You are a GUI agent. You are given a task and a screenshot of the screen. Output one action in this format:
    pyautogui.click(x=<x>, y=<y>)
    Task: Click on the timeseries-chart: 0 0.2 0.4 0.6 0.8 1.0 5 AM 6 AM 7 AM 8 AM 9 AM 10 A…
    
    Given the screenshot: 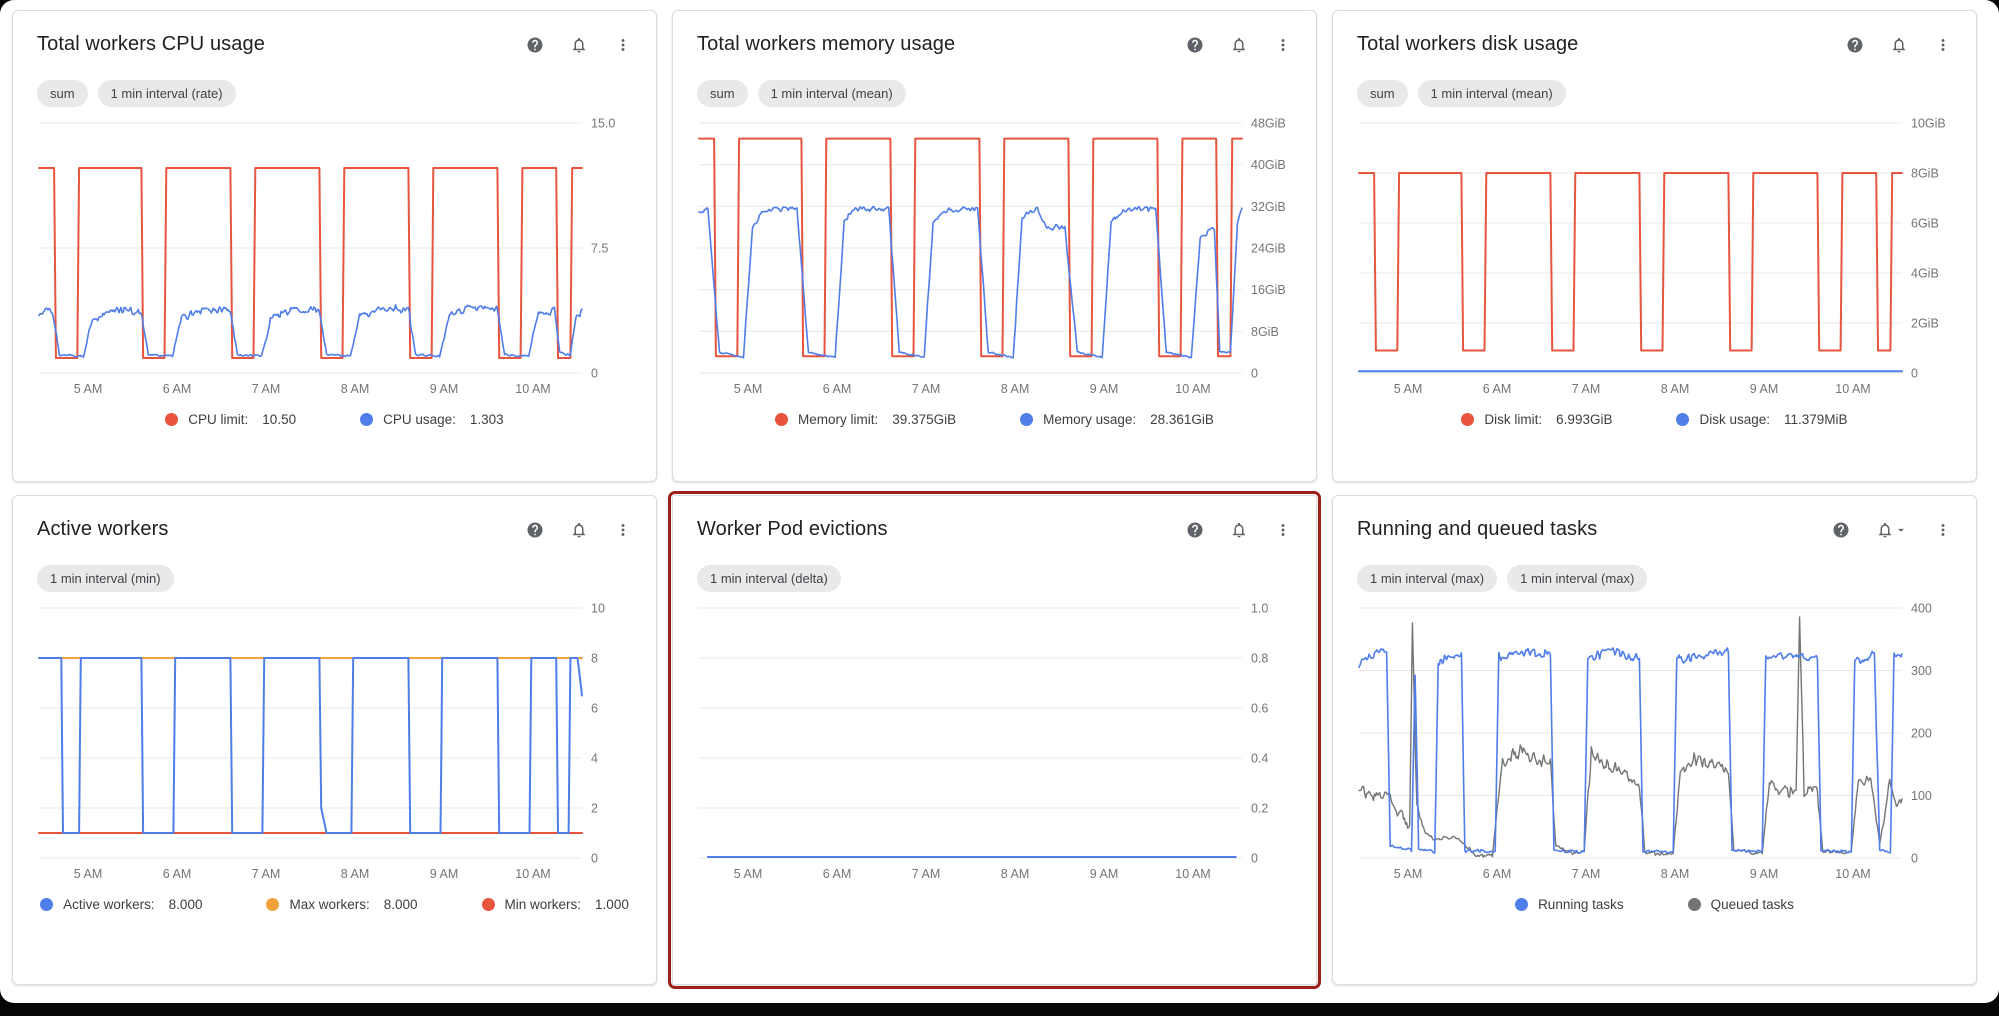 What is the action you would take?
    pyautogui.click(x=995, y=742)
    